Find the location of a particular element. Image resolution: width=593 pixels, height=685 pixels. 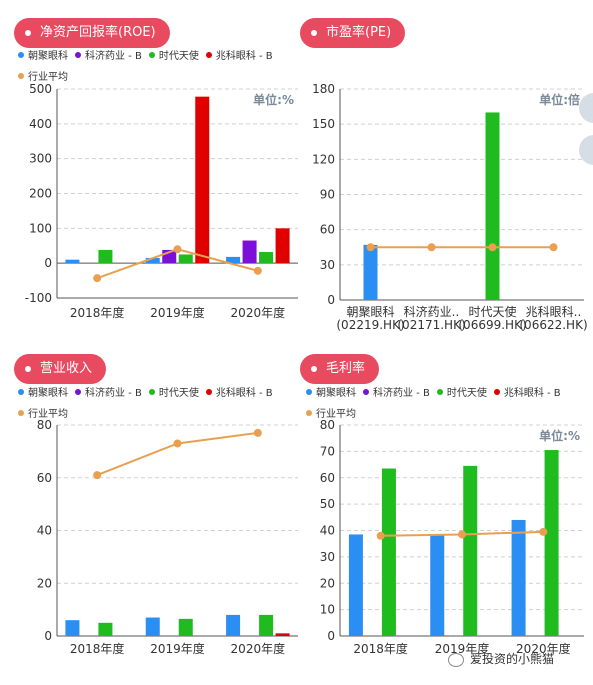

x-tick-label: 朝聚眼科 is located at coordinates (370, 312).